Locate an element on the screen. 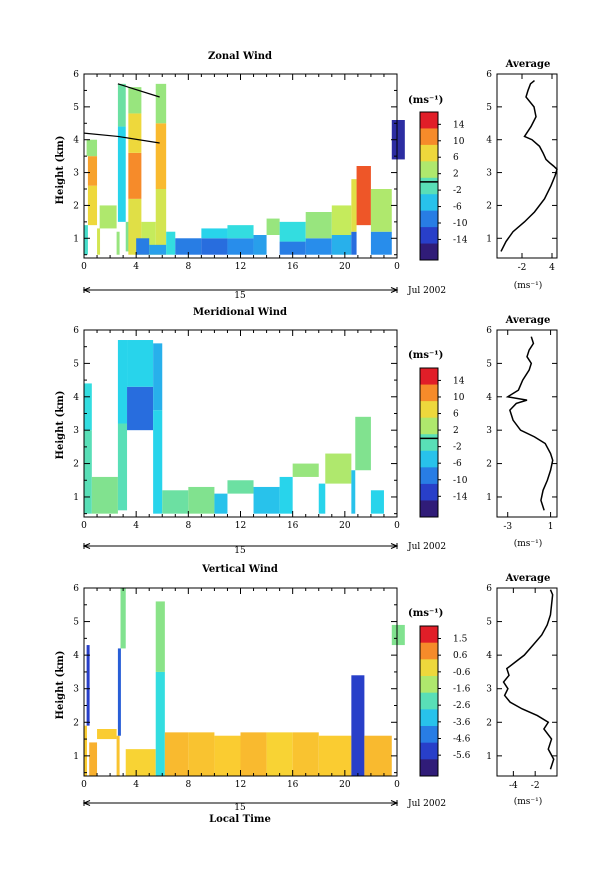  colorbar-tick-label: -6 is located at coordinates (457, 464).